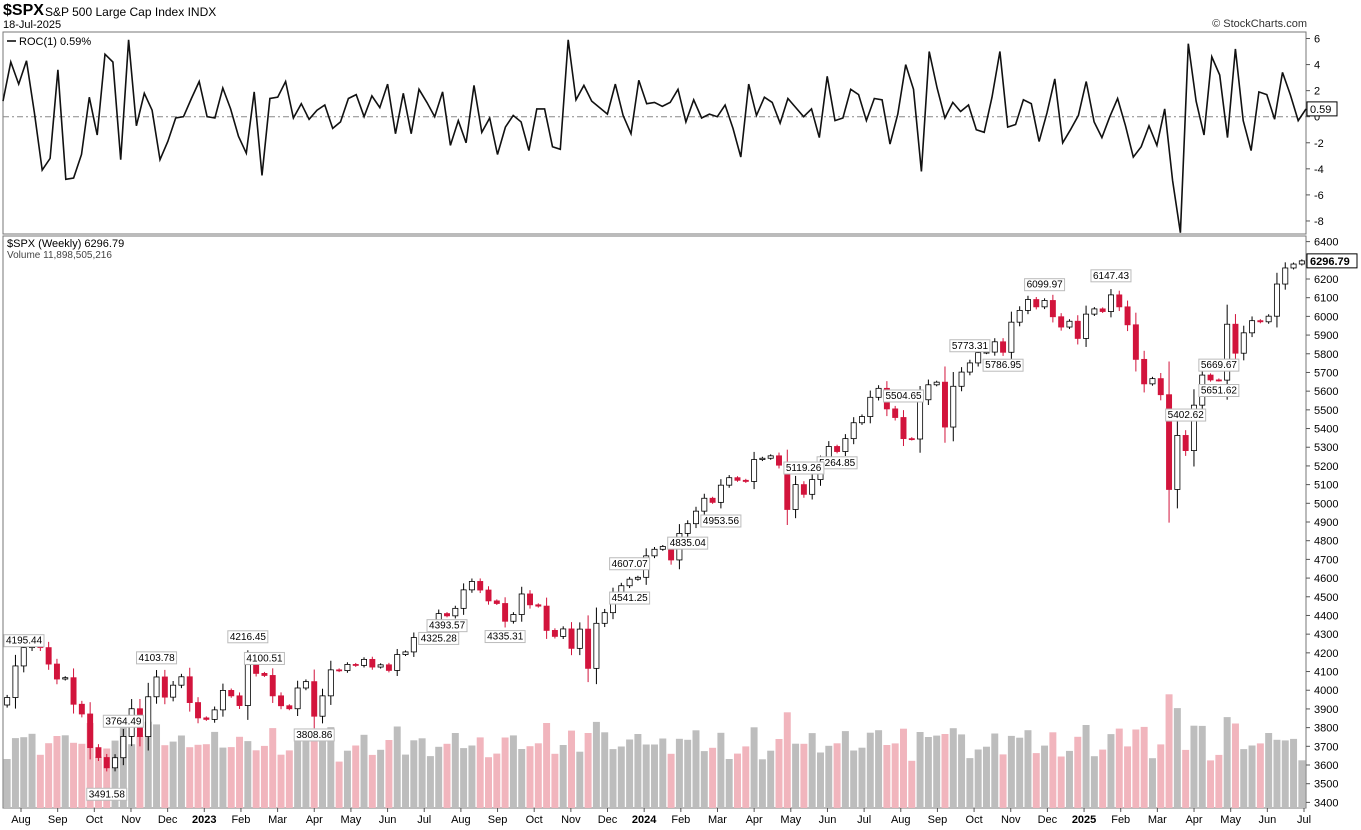  I want to click on x-year-label: 2023, so click(204, 820).